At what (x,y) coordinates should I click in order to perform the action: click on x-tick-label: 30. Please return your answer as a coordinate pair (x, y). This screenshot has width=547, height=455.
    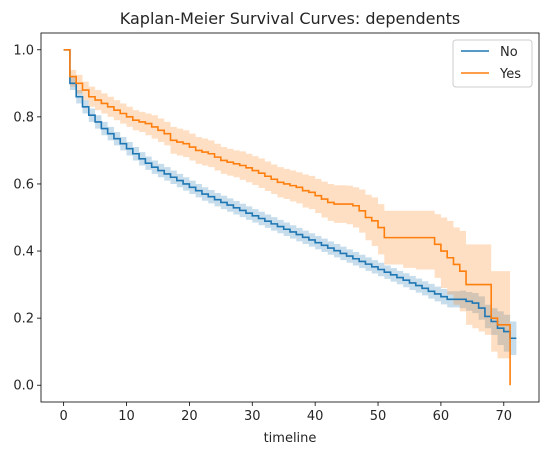
    Looking at the image, I should click on (252, 416).